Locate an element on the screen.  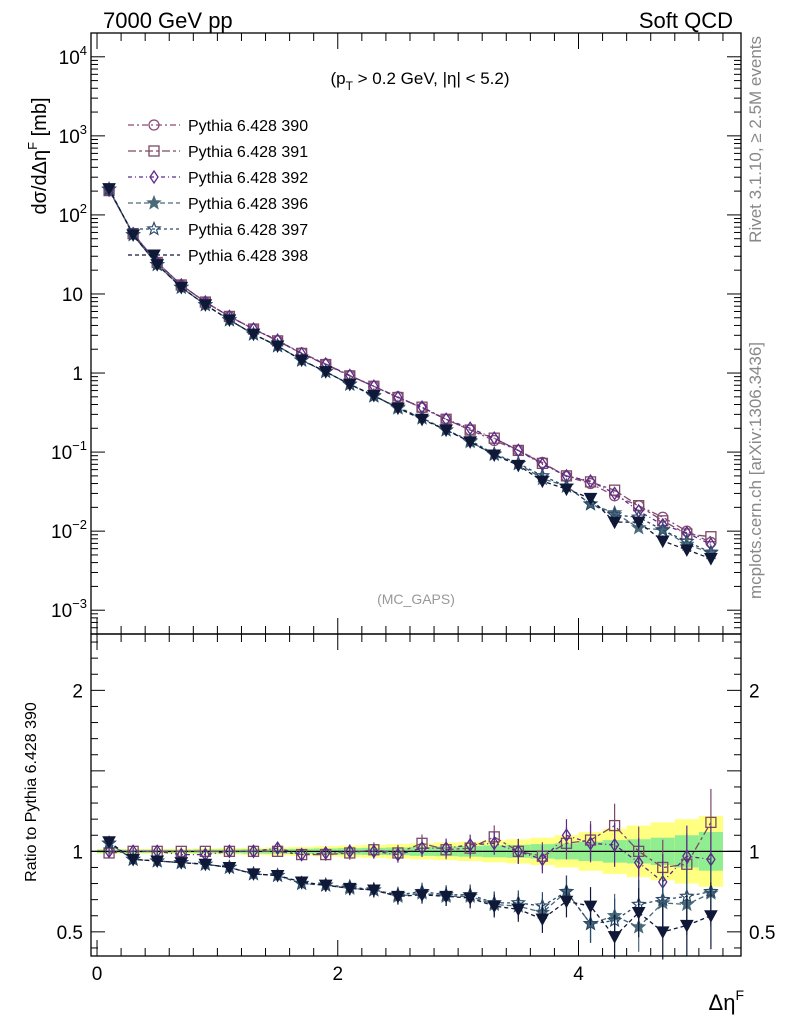
x-axis-label: ΔηF is located at coordinates (727, 1001).